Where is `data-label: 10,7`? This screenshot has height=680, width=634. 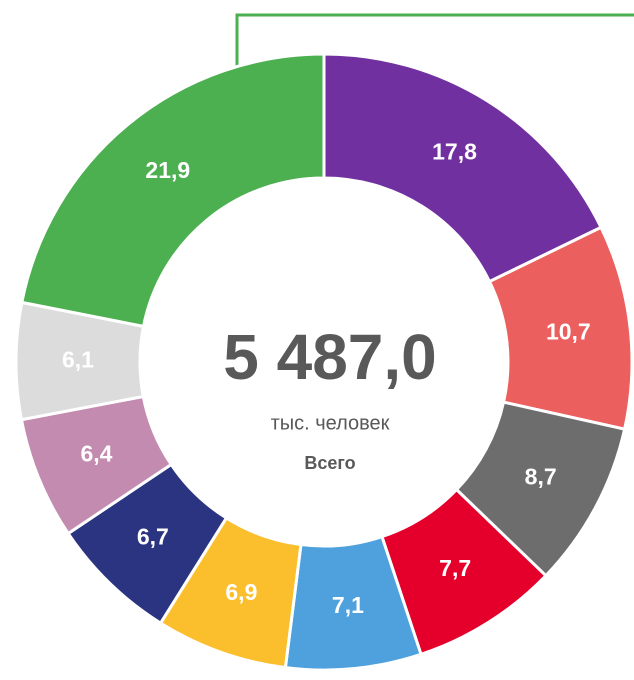
data-label: 10,7 is located at coordinates (568, 332).